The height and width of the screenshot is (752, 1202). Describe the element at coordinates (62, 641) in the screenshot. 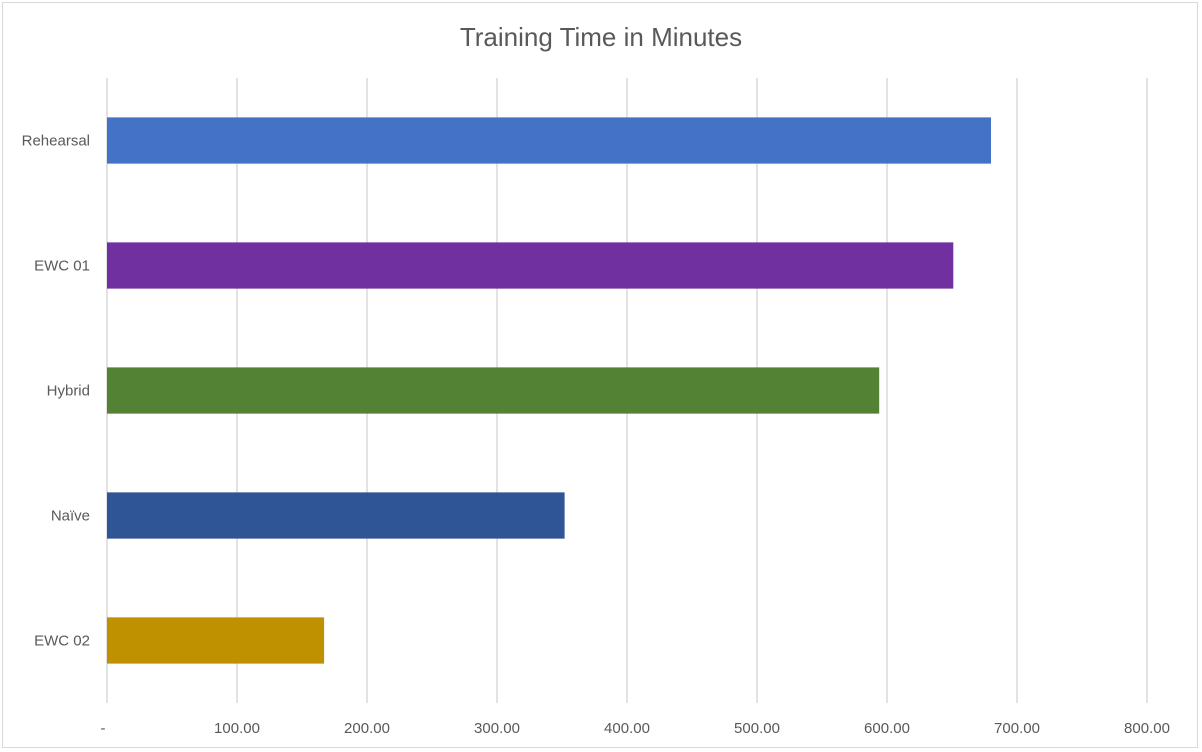

I see `category-label: EWC 02` at that location.